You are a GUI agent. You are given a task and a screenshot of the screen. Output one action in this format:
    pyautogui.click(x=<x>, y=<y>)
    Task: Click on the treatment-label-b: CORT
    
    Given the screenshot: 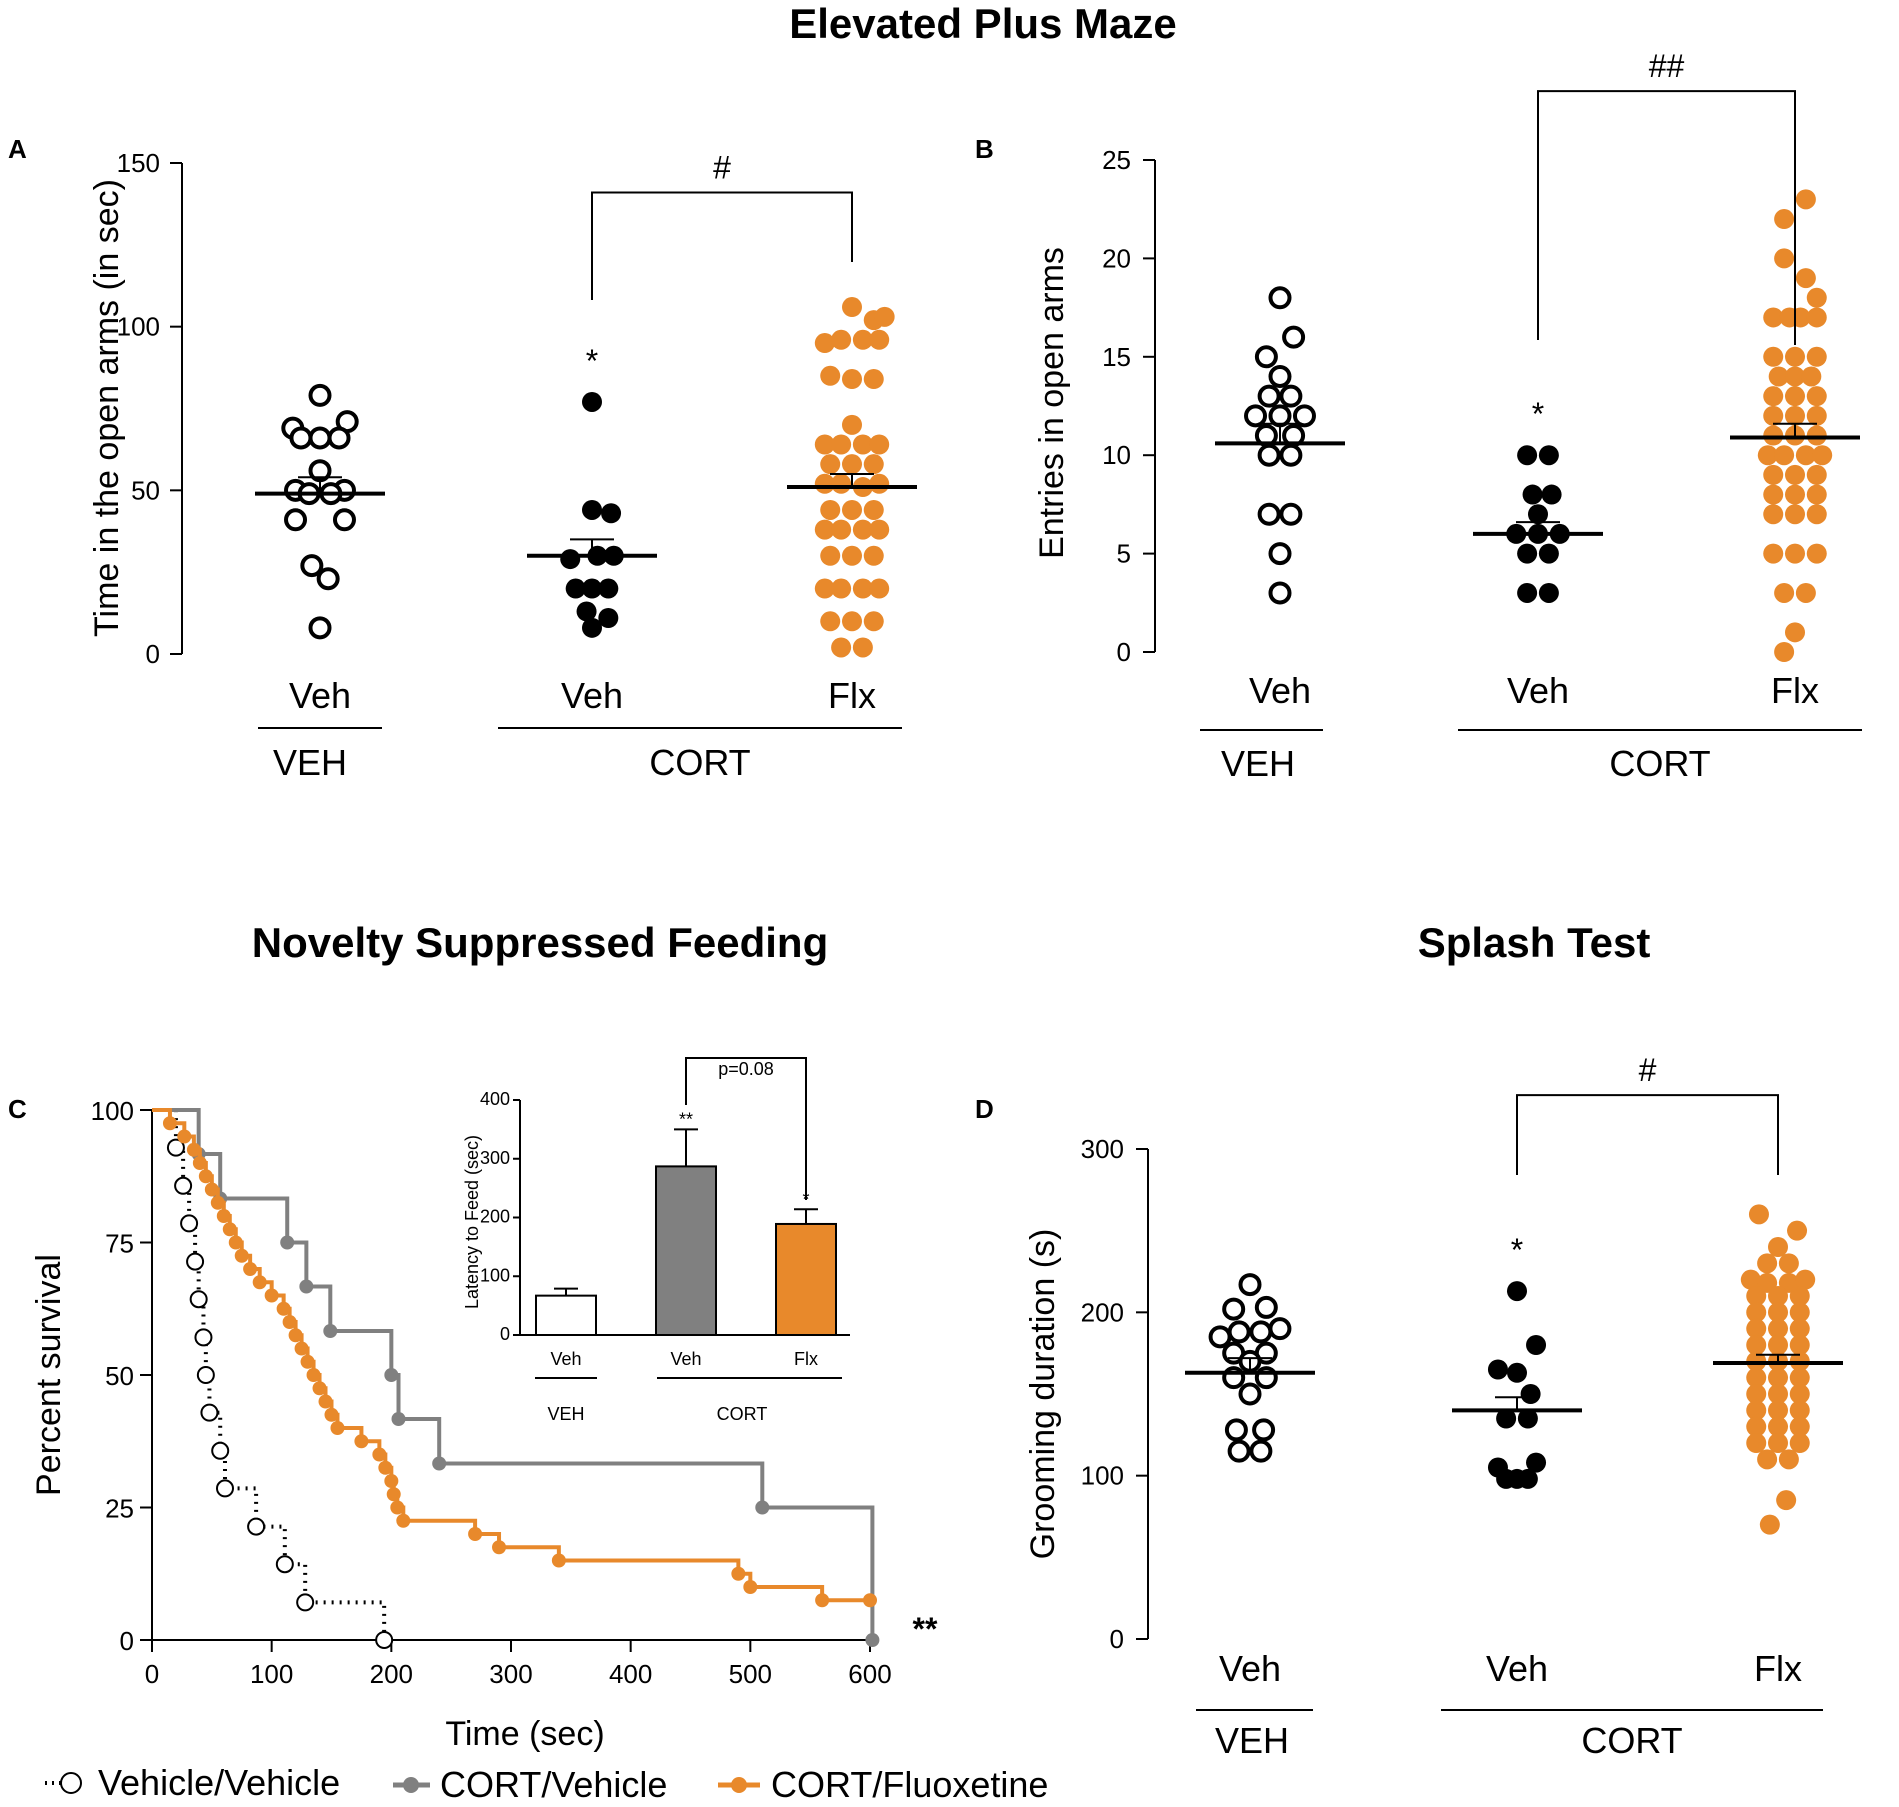 What is the action you would take?
    pyautogui.click(x=1659, y=763)
    